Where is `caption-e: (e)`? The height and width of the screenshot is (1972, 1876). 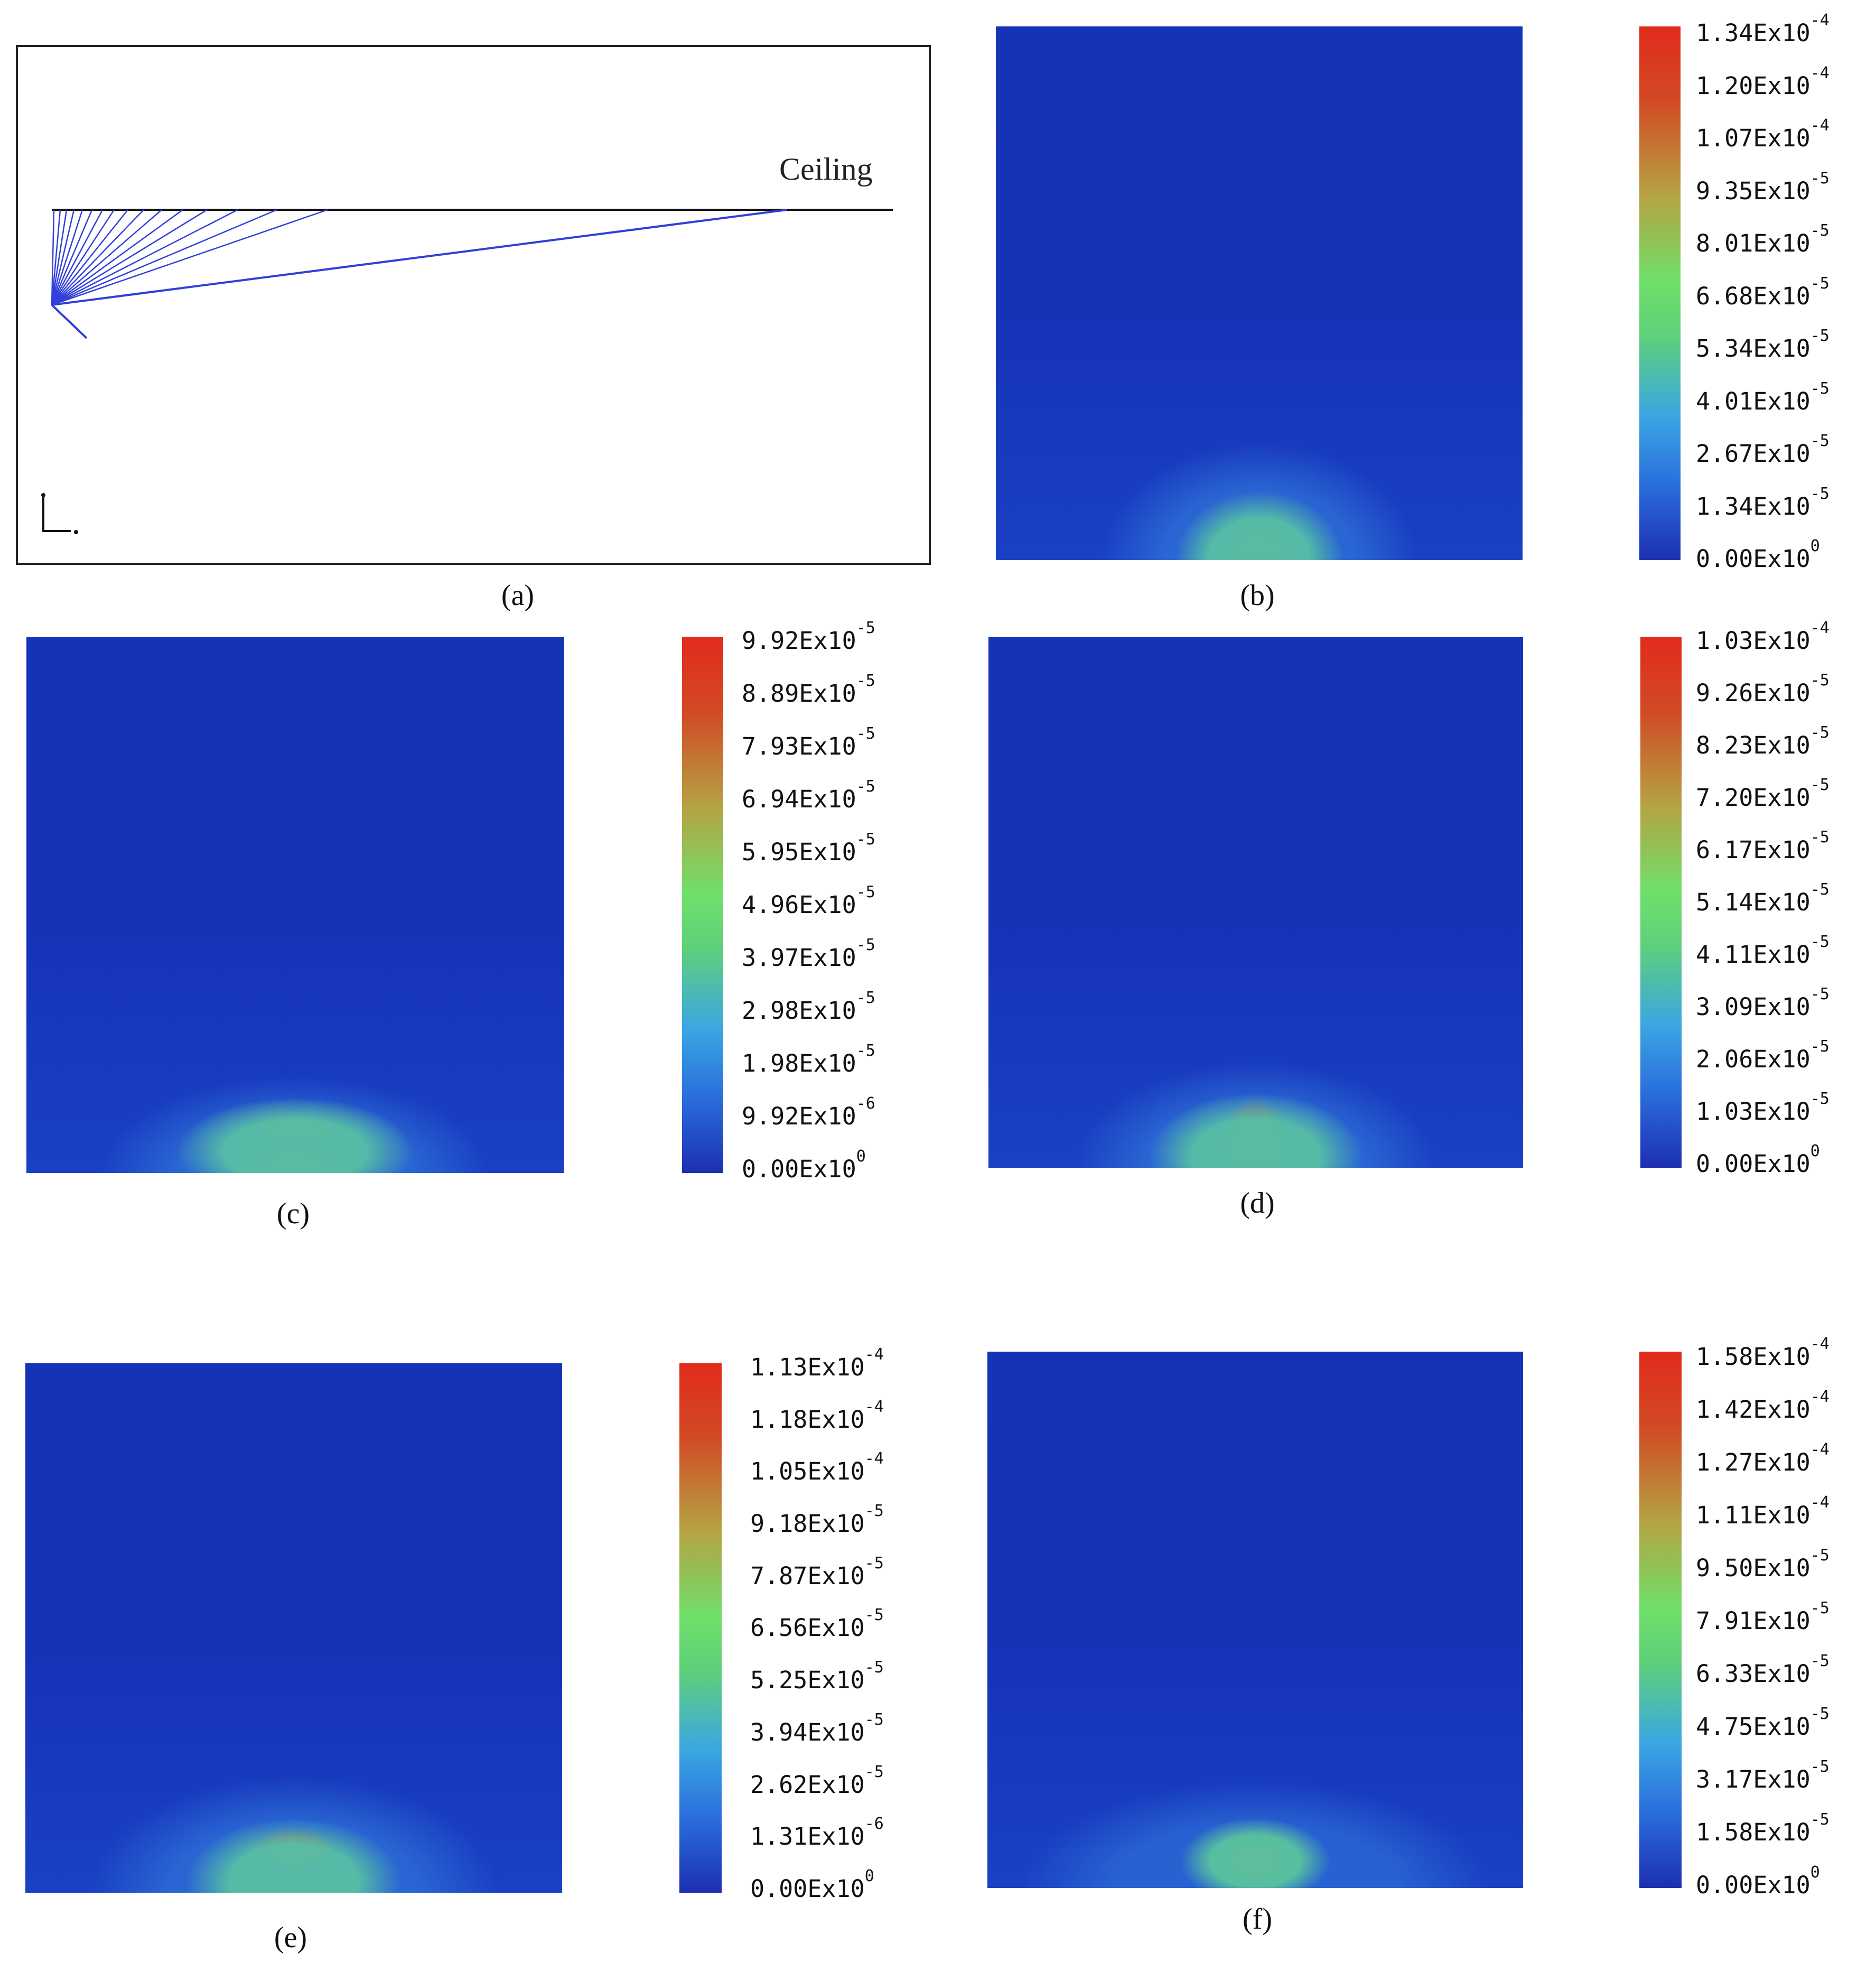
caption-e: (e) is located at coordinates (290, 1937).